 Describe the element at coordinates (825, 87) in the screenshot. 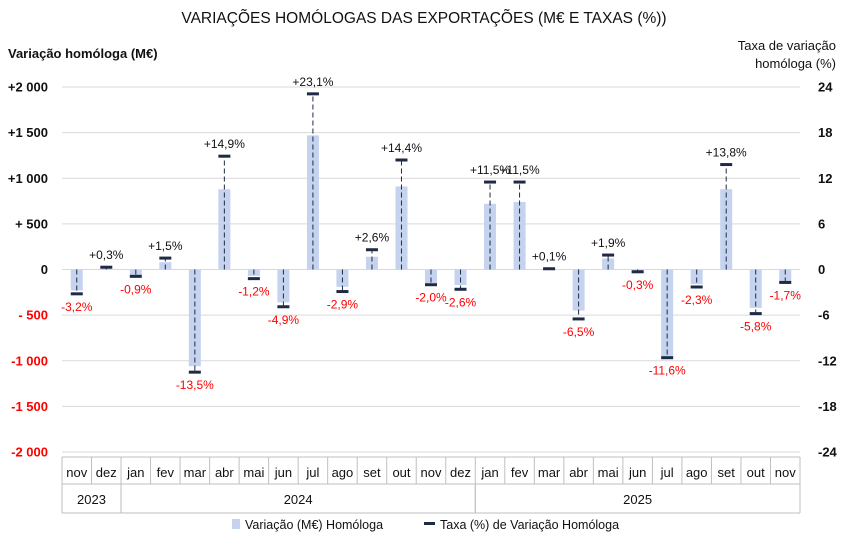

I see `right-tick-label: 24` at that location.